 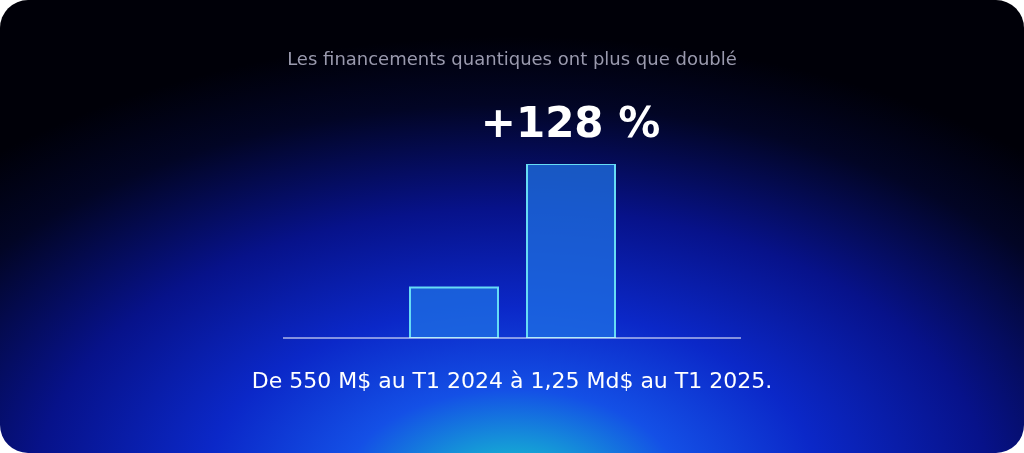 What do you see at coordinates (570, 122) in the screenshot?
I see `text: +128 %` at bounding box center [570, 122].